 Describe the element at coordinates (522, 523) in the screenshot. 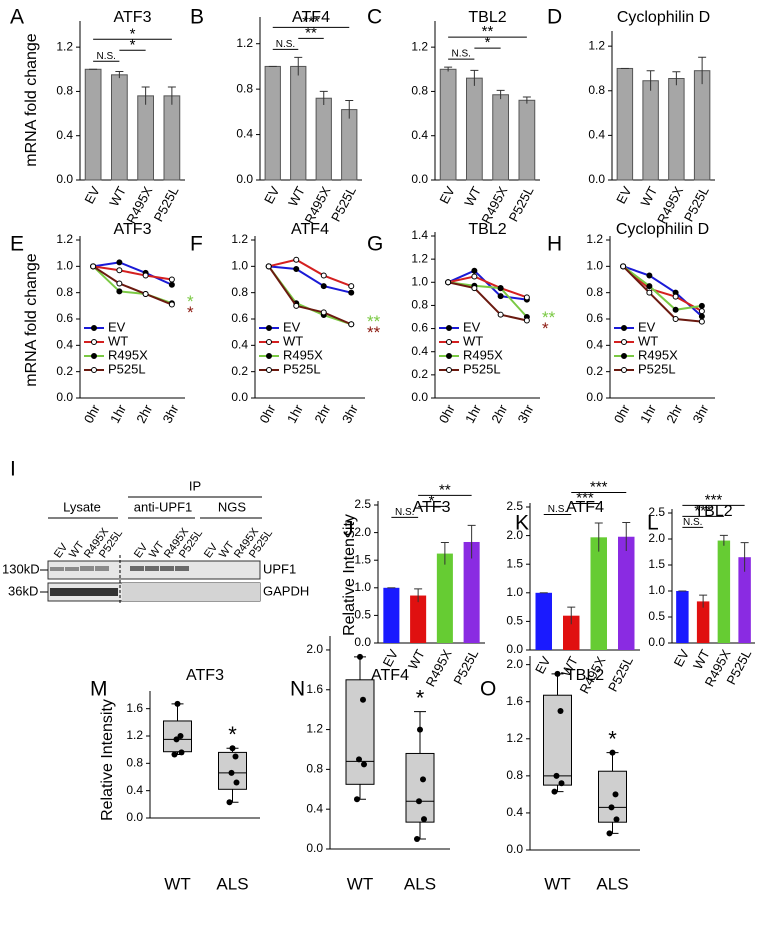

I see `panel-letter: K` at that location.